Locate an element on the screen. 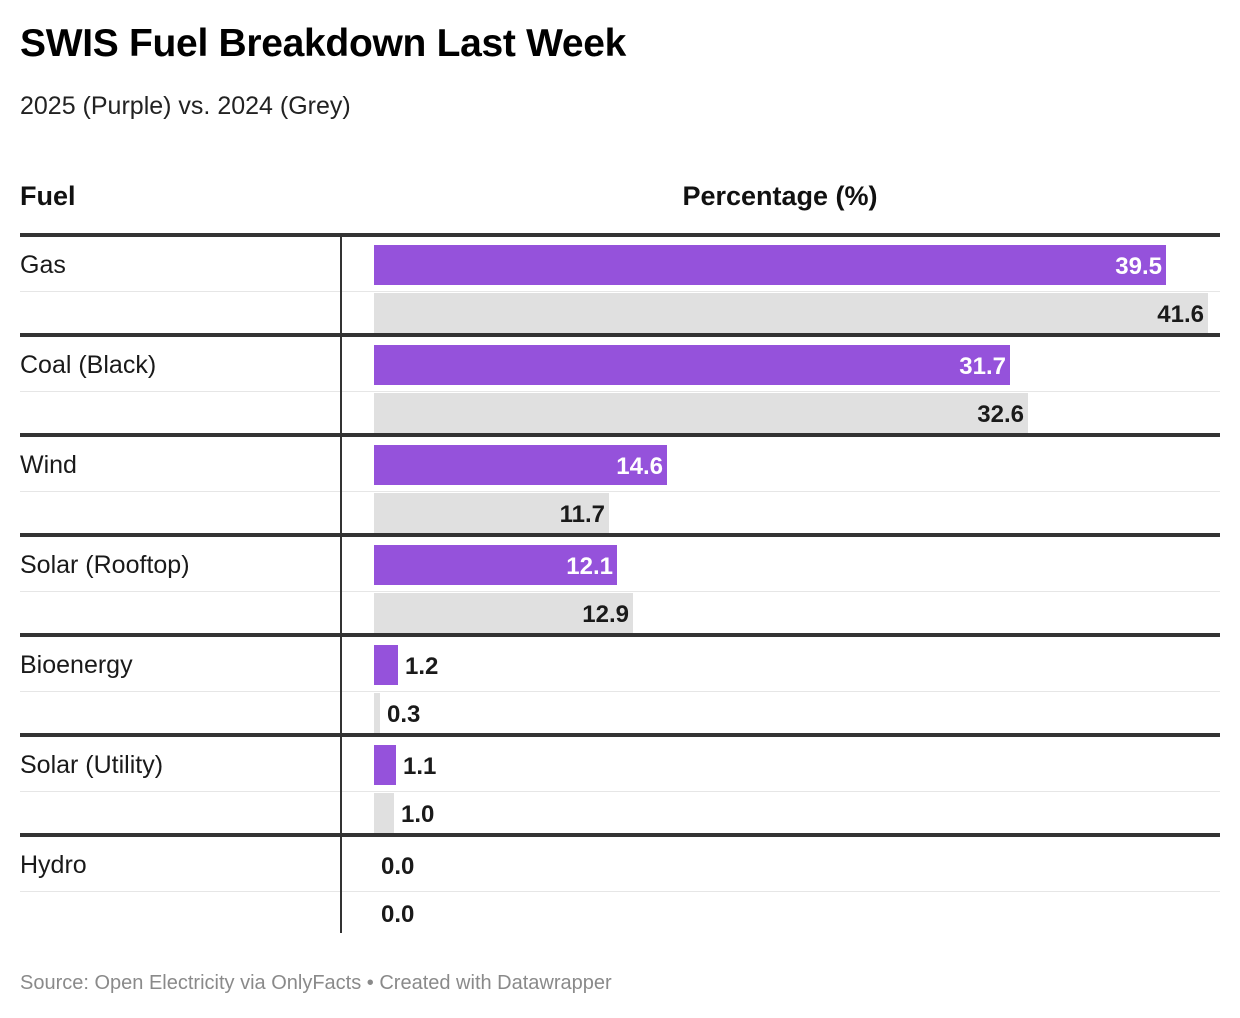 Image resolution: width=1240 pixels, height=1018 pixels. fuel-group: Coal (Black) 31.7 32.6 is located at coordinates (620, 383).